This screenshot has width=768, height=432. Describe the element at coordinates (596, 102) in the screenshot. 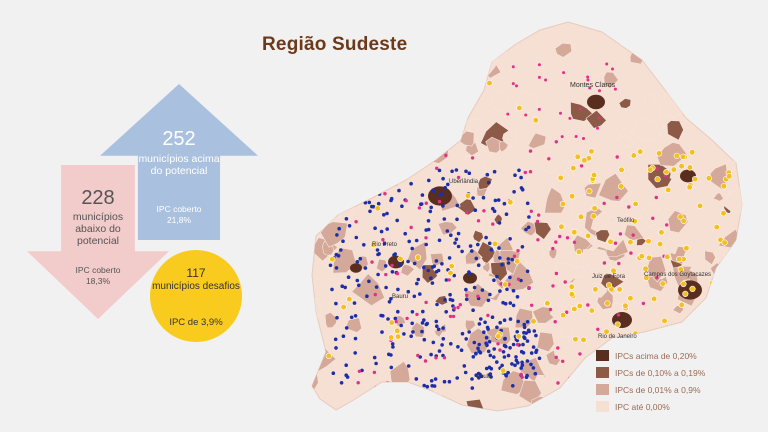

I see `top-ipc-area` at that location.